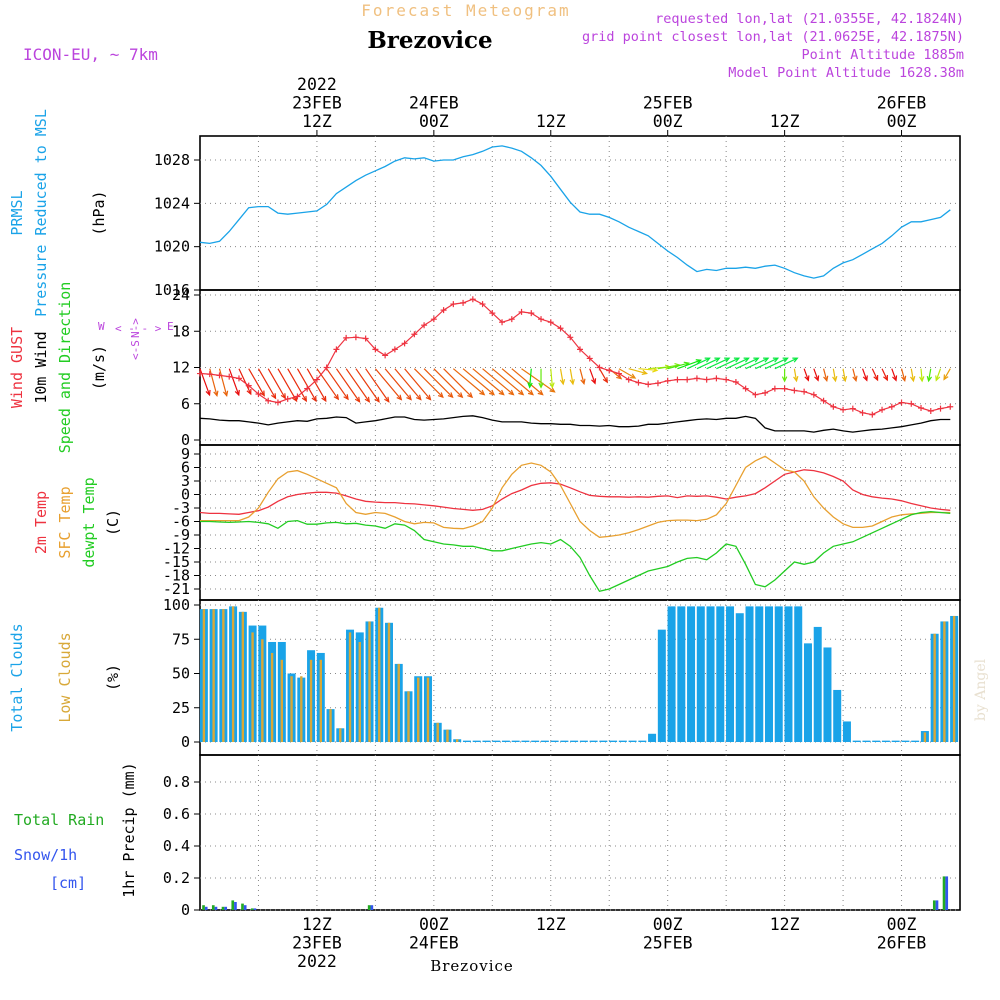 Image resolution: width=1000 pixels, height=1000 pixels. I want to click on top-time-label: 12Z, so click(785, 121).